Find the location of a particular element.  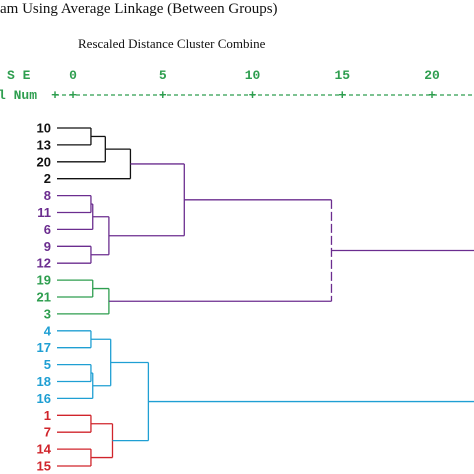

axis-tick-label: 0 is located at coordinates (73, 75).